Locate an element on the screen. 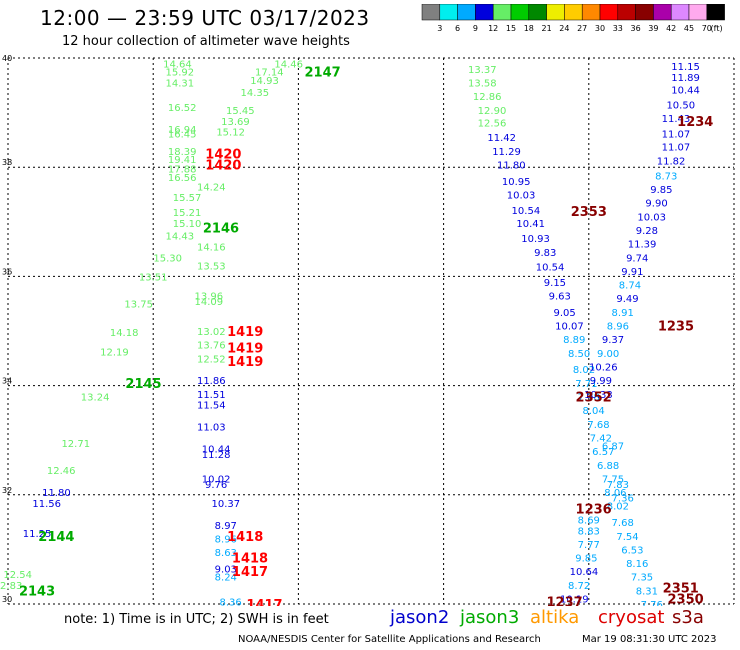 This screenshot has width=740, height=650. wave-height-point: 10.07 is located at coordinates (569, 327).